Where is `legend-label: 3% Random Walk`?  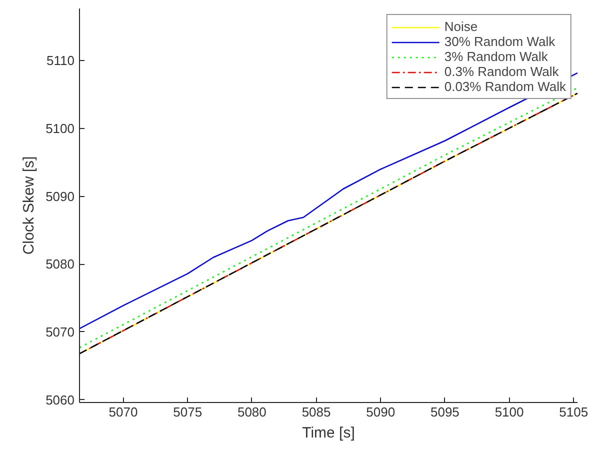 legend-label: 3% Random Walk is located at coordinates (496, 56).